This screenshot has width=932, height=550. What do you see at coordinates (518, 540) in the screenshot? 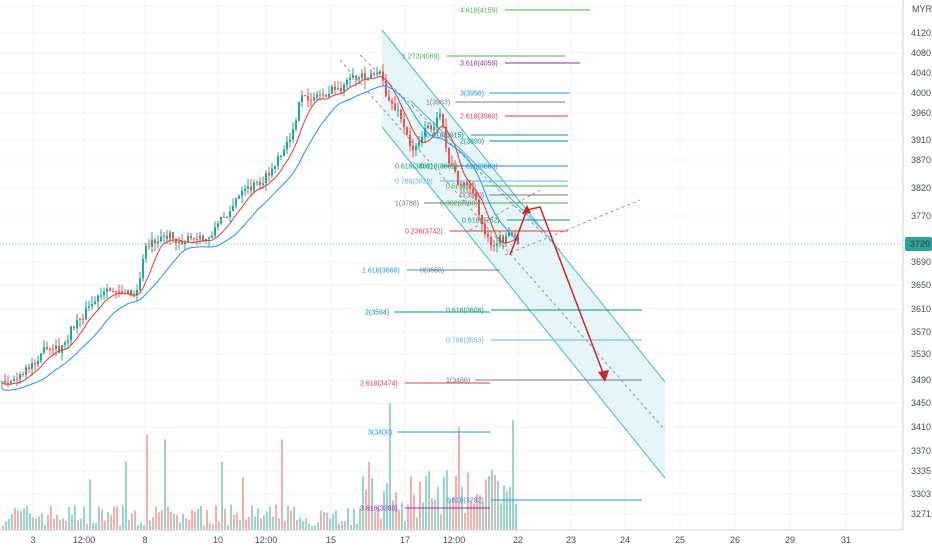
I see `time-tick-label: 22` at bounding box center [518, 540].